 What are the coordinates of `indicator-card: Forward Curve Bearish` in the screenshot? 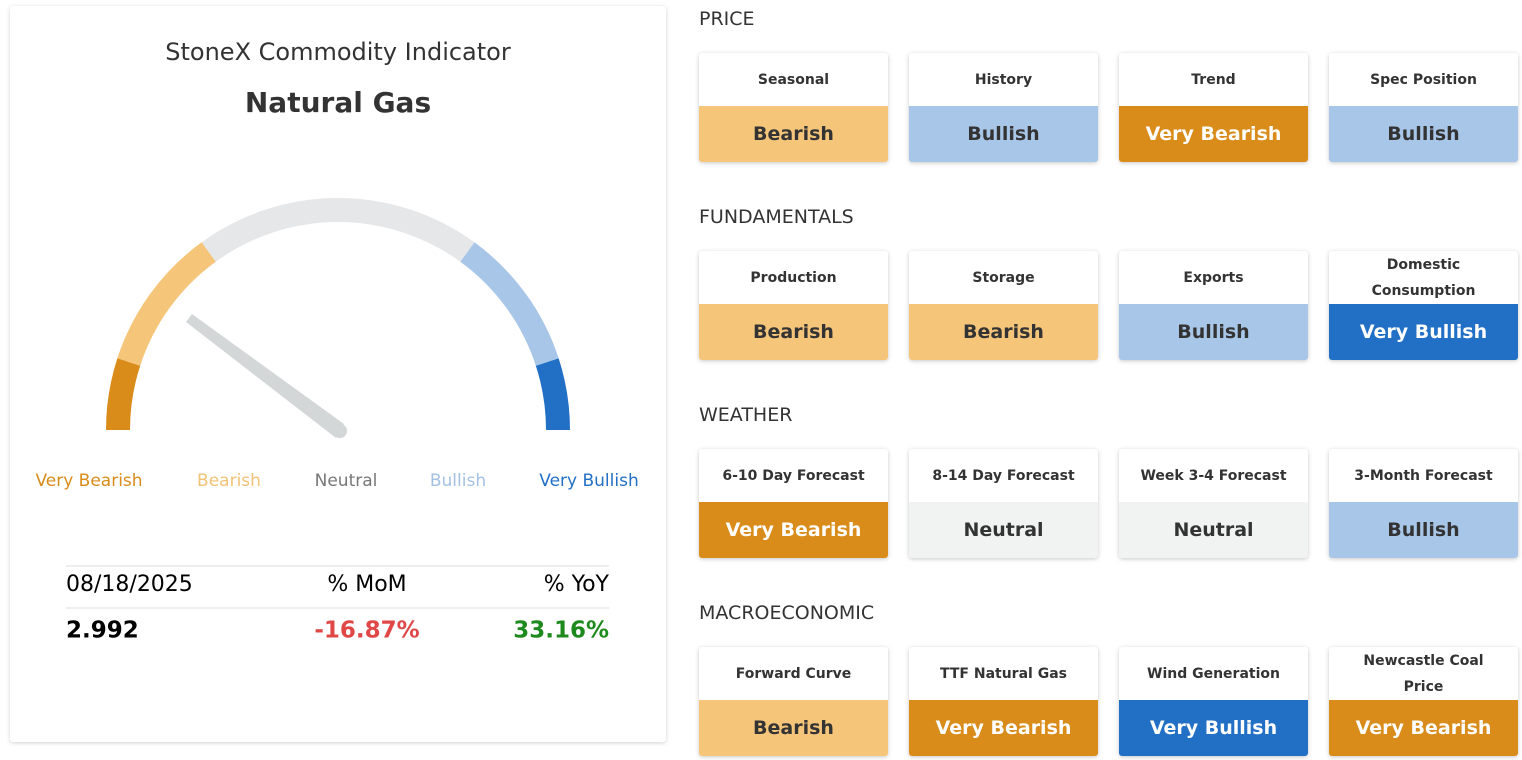 It's located at (793, 701).